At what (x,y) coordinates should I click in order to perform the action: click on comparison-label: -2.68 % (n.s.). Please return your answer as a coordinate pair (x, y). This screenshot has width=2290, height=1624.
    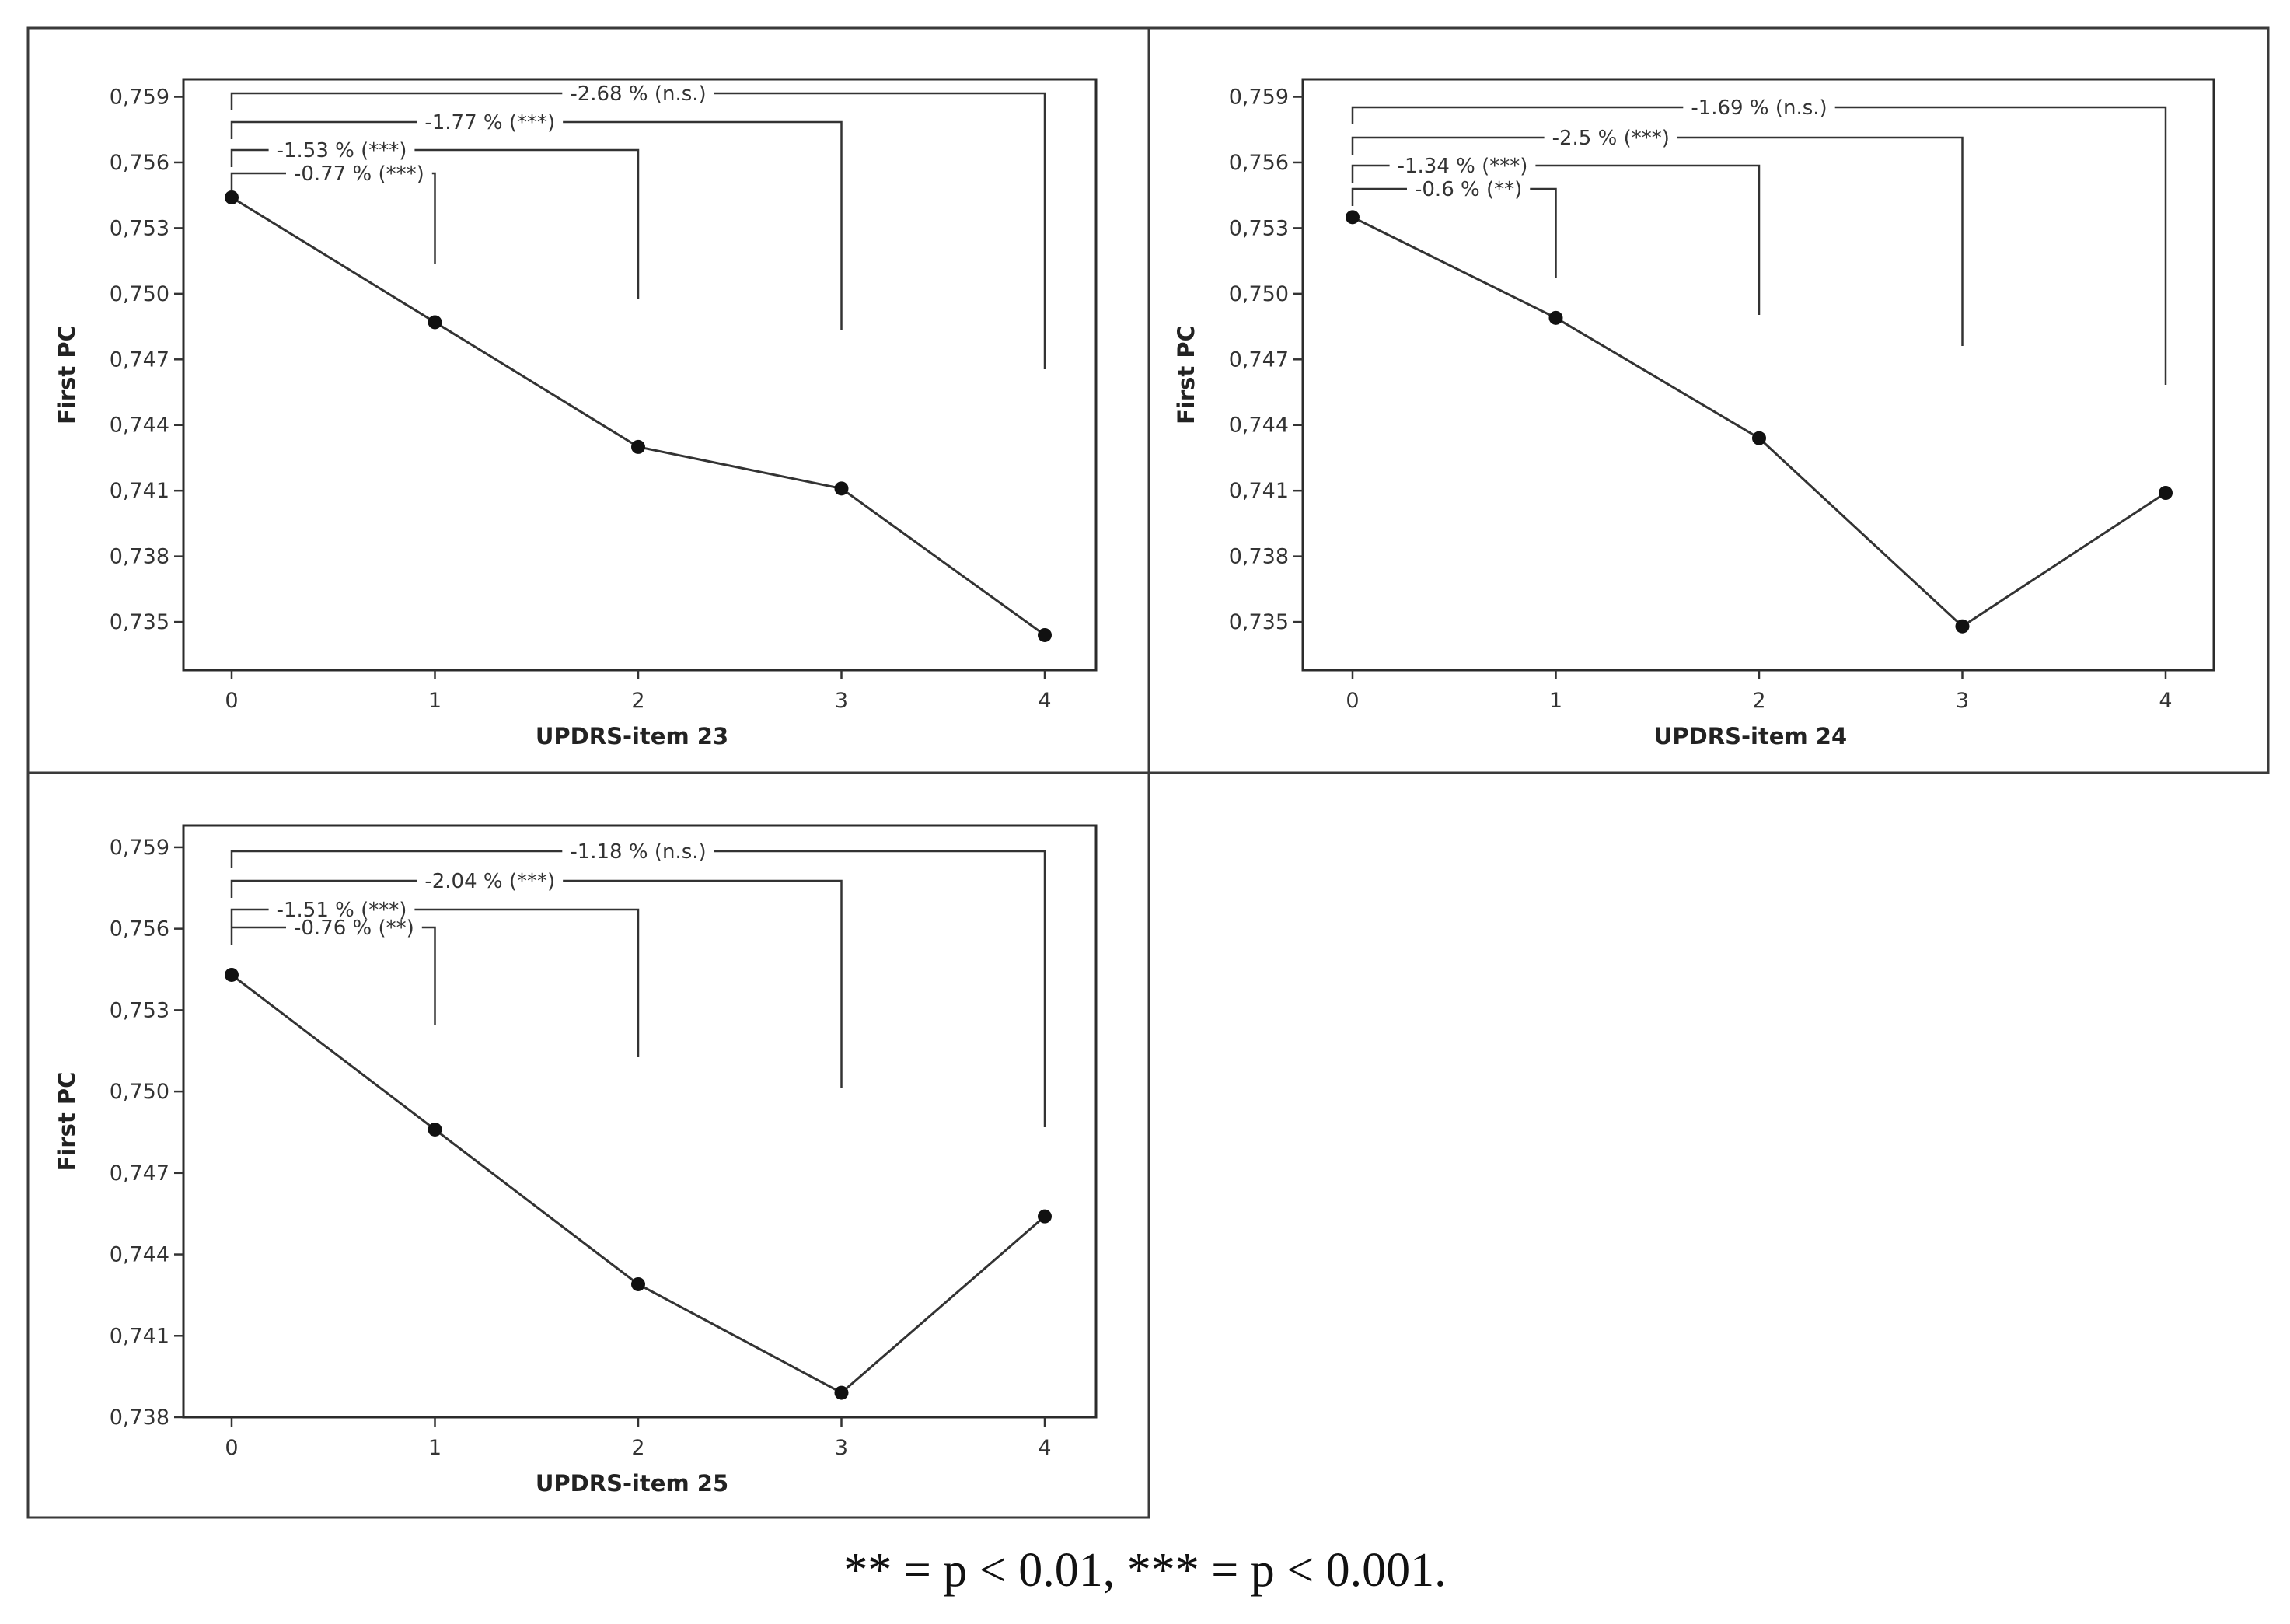
    Looking at the image, I should click on (638, 94).